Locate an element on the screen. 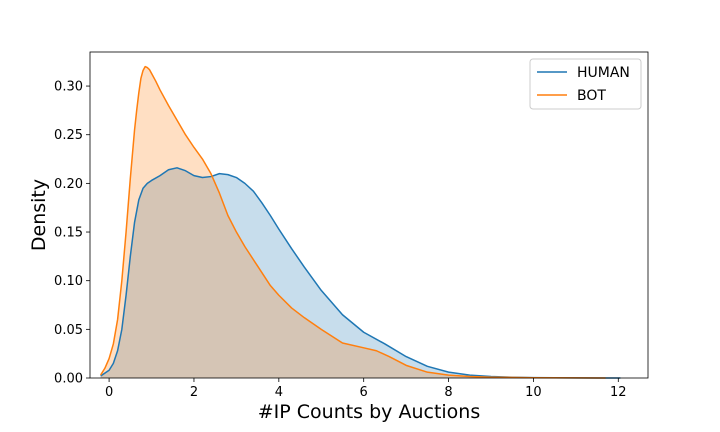 The image size is (720, 432). y-tick-label: 0.15 is located at coordinates (68, 233).